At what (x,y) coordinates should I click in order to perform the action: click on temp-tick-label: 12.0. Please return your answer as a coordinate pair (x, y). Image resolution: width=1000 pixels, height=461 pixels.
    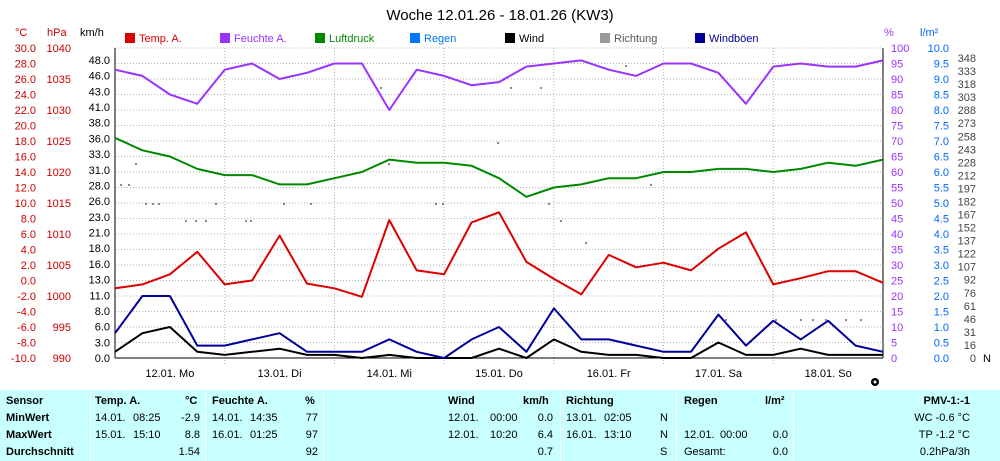
    Looking at the image, I should click on (25, 189).